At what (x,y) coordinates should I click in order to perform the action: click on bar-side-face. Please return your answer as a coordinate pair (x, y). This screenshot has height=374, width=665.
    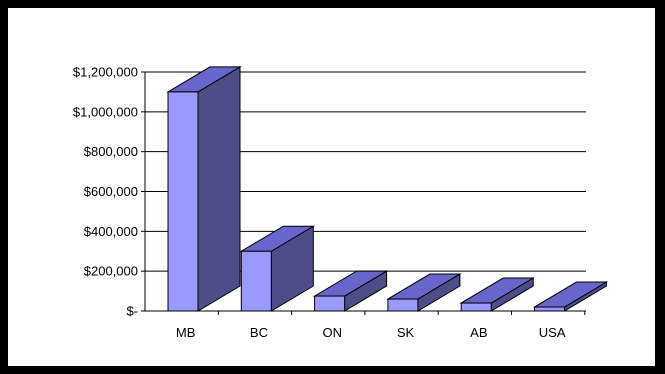
    Looking at the image, I should click on (219, 189).